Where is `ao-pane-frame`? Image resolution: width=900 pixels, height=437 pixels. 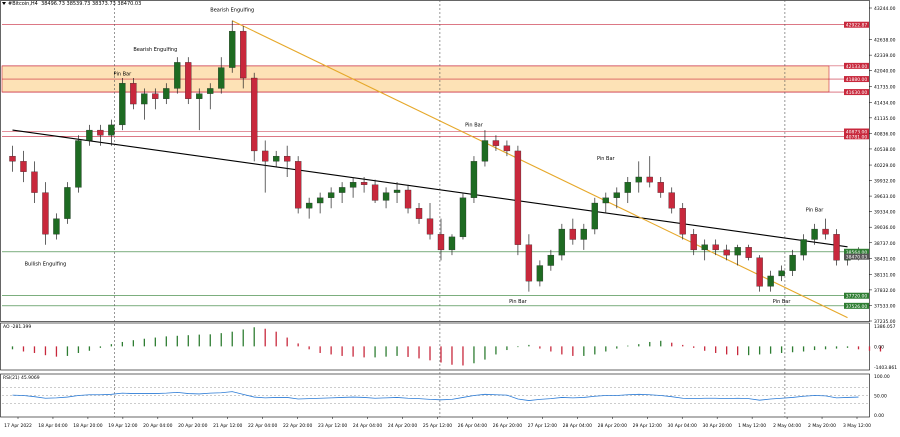 ao-pane-frame is located at coordinates (435, 346).